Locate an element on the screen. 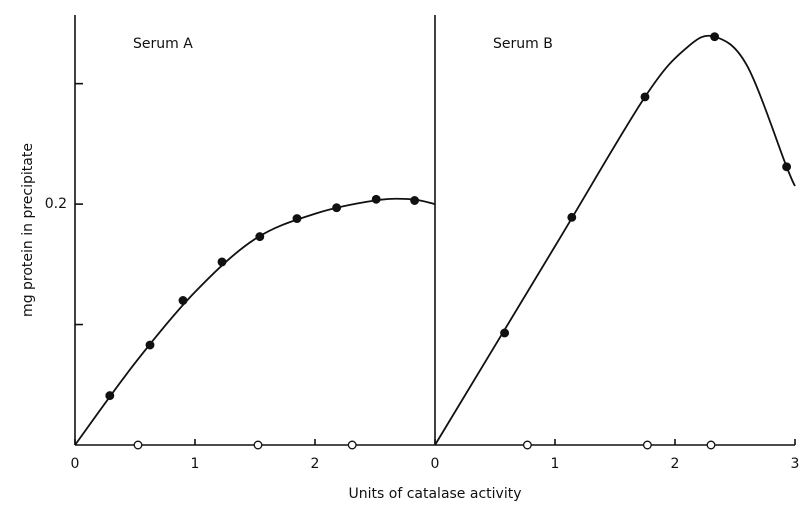 This screenshot has width=801, height=506. y-axis-label: mg protein in precipitate is located at coordinates (28, 230).